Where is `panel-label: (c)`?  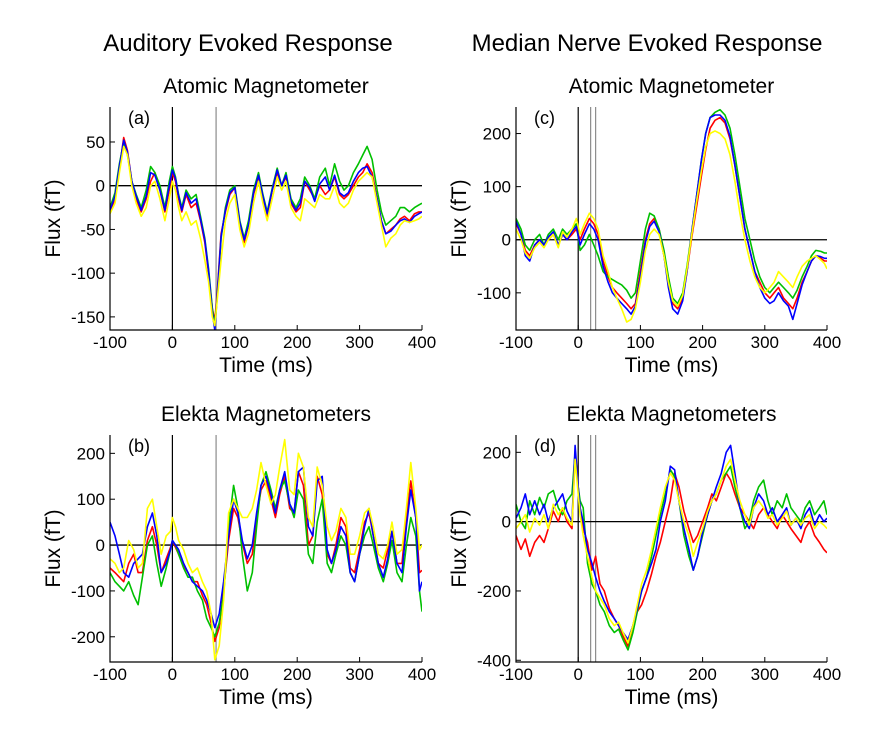
panel-label: (c) is located at coordinates (544, 118).